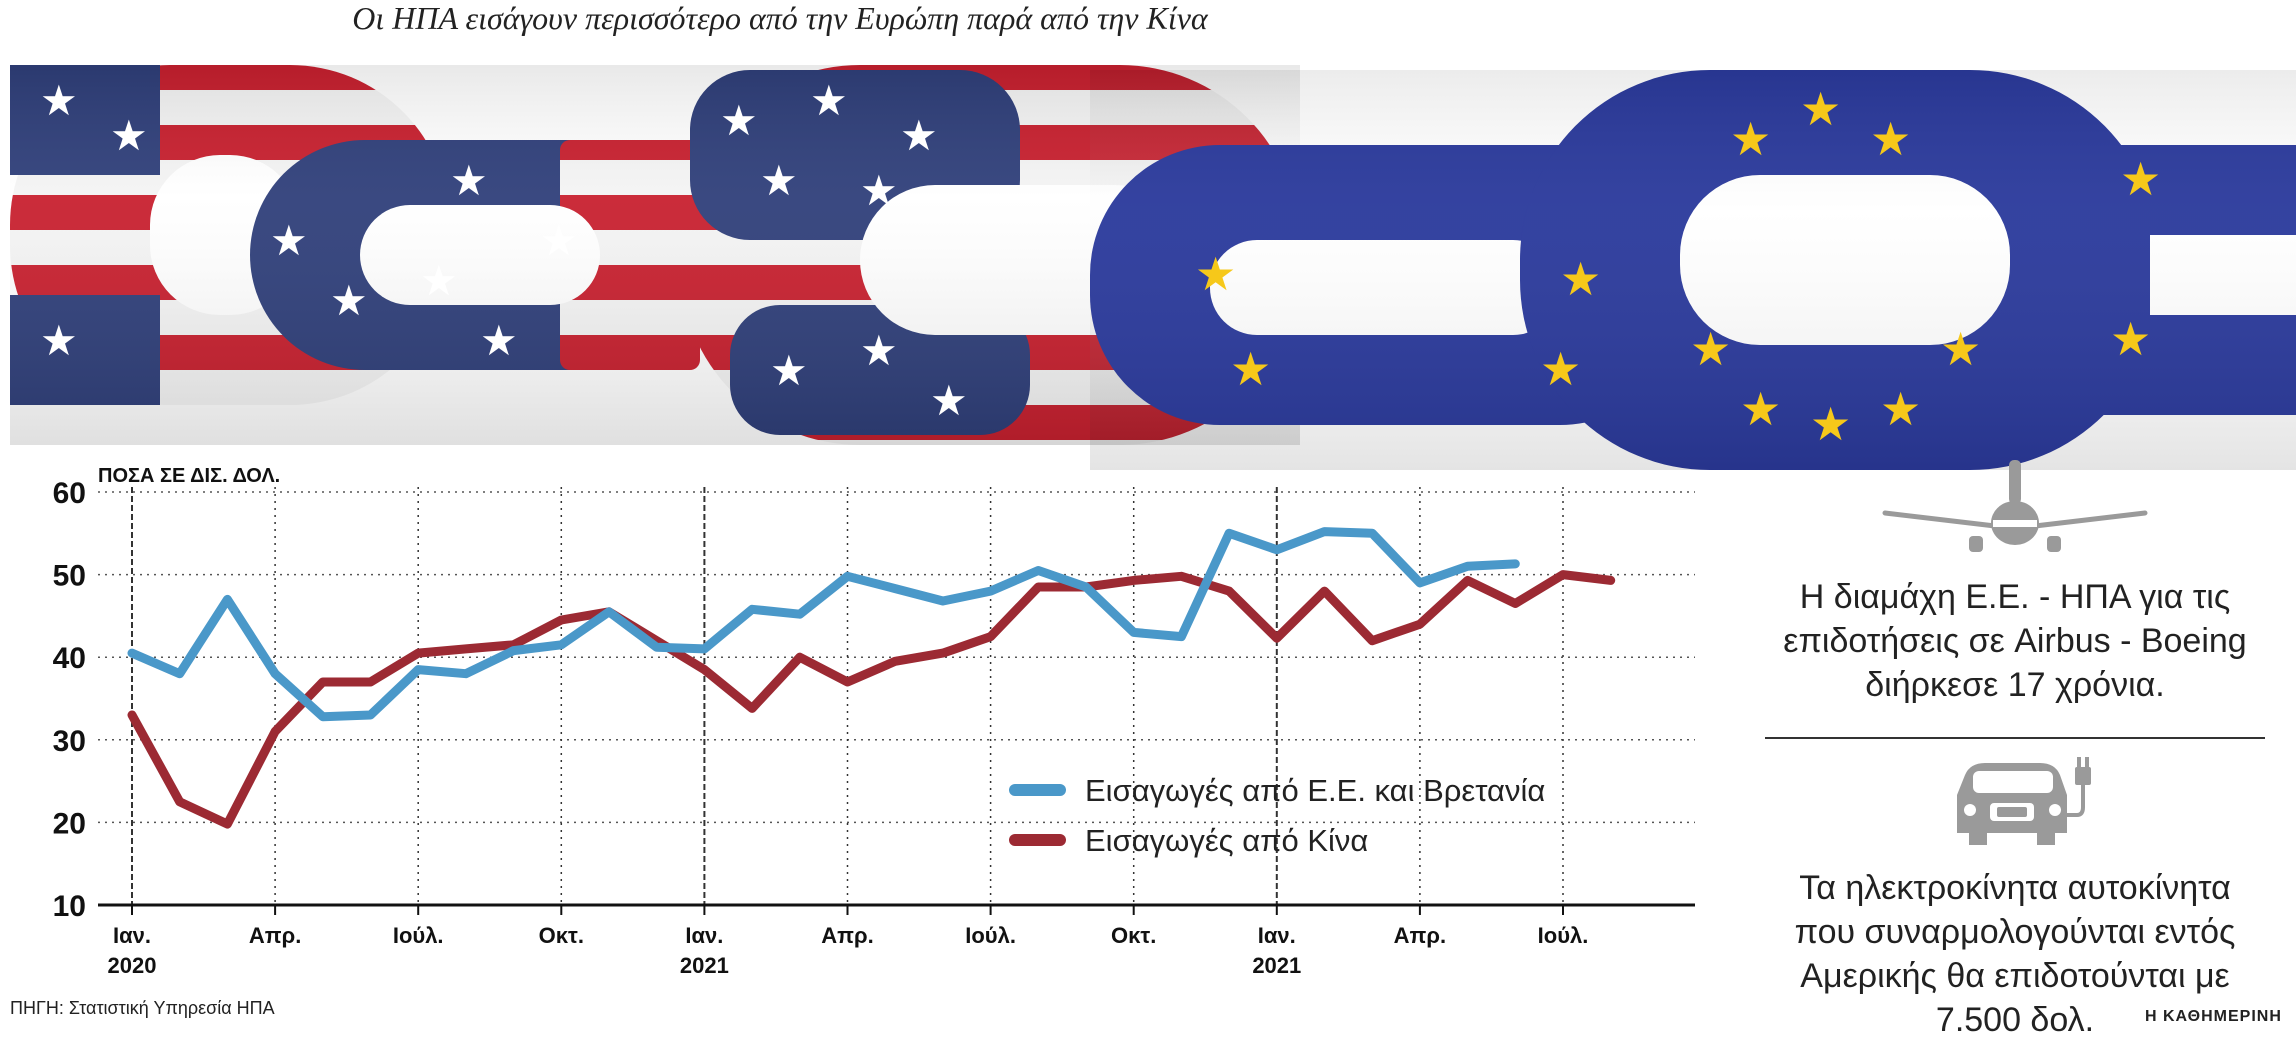 The image size is (2296, 1042). What do you see at coordinates (69, 576) in the screenshot?
I see `y-tick-label: 50` at bounding box center [69, 576].